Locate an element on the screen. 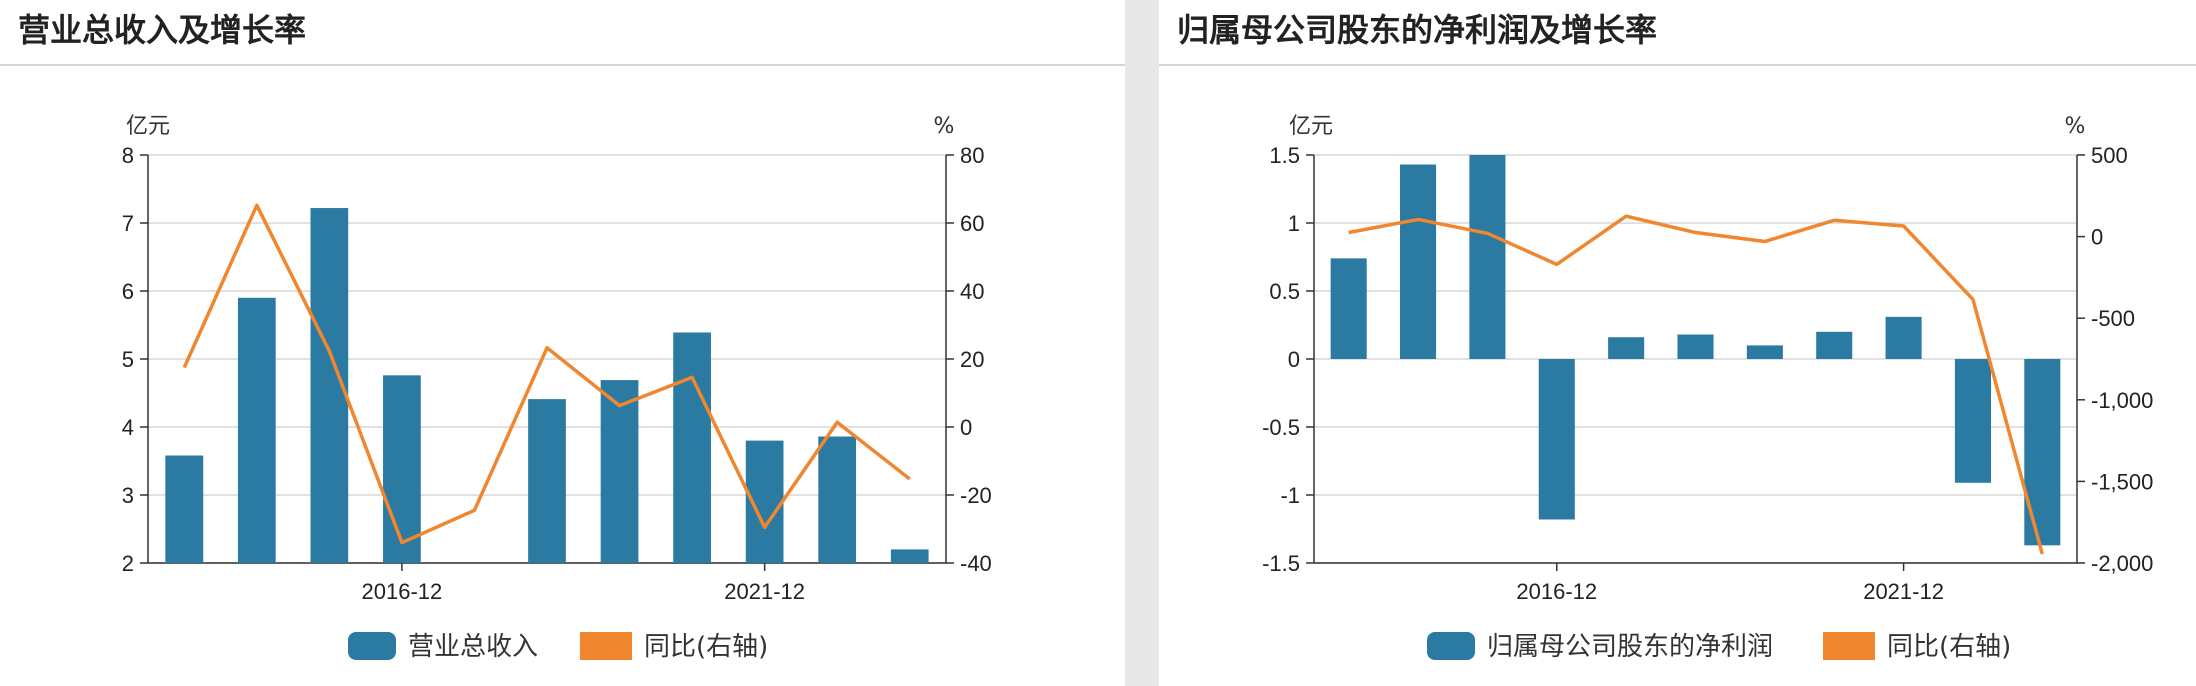  panel-divider is located at coordinates (1142, 343).